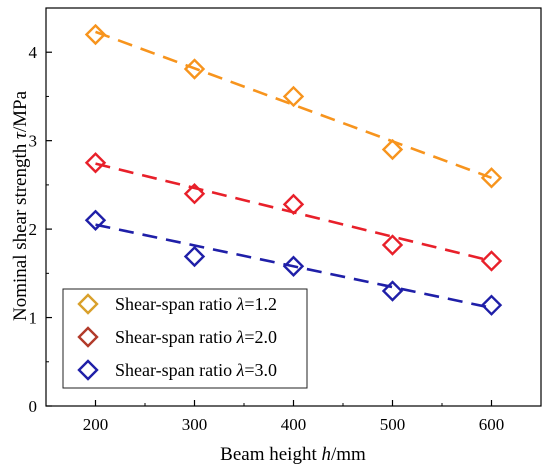 The width and height of the screenshot is (550, 469). Describe the element at coordinates (33, 406) in the screenshot. I see `y-tick-label: 0` at that location.